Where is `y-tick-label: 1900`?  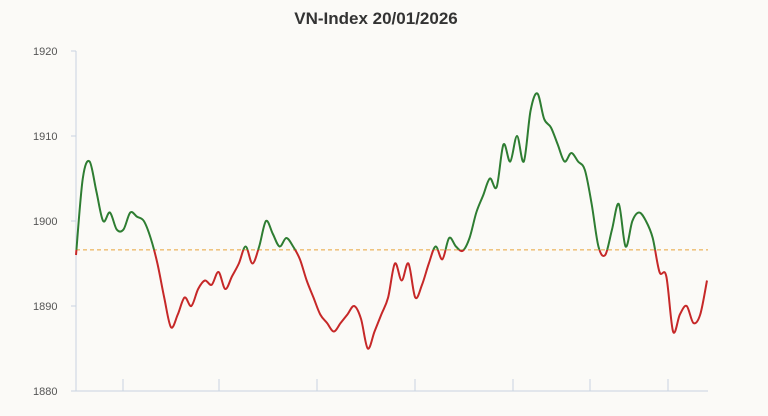
y-tick-label: 1900 is located at coordinates (45, 222).